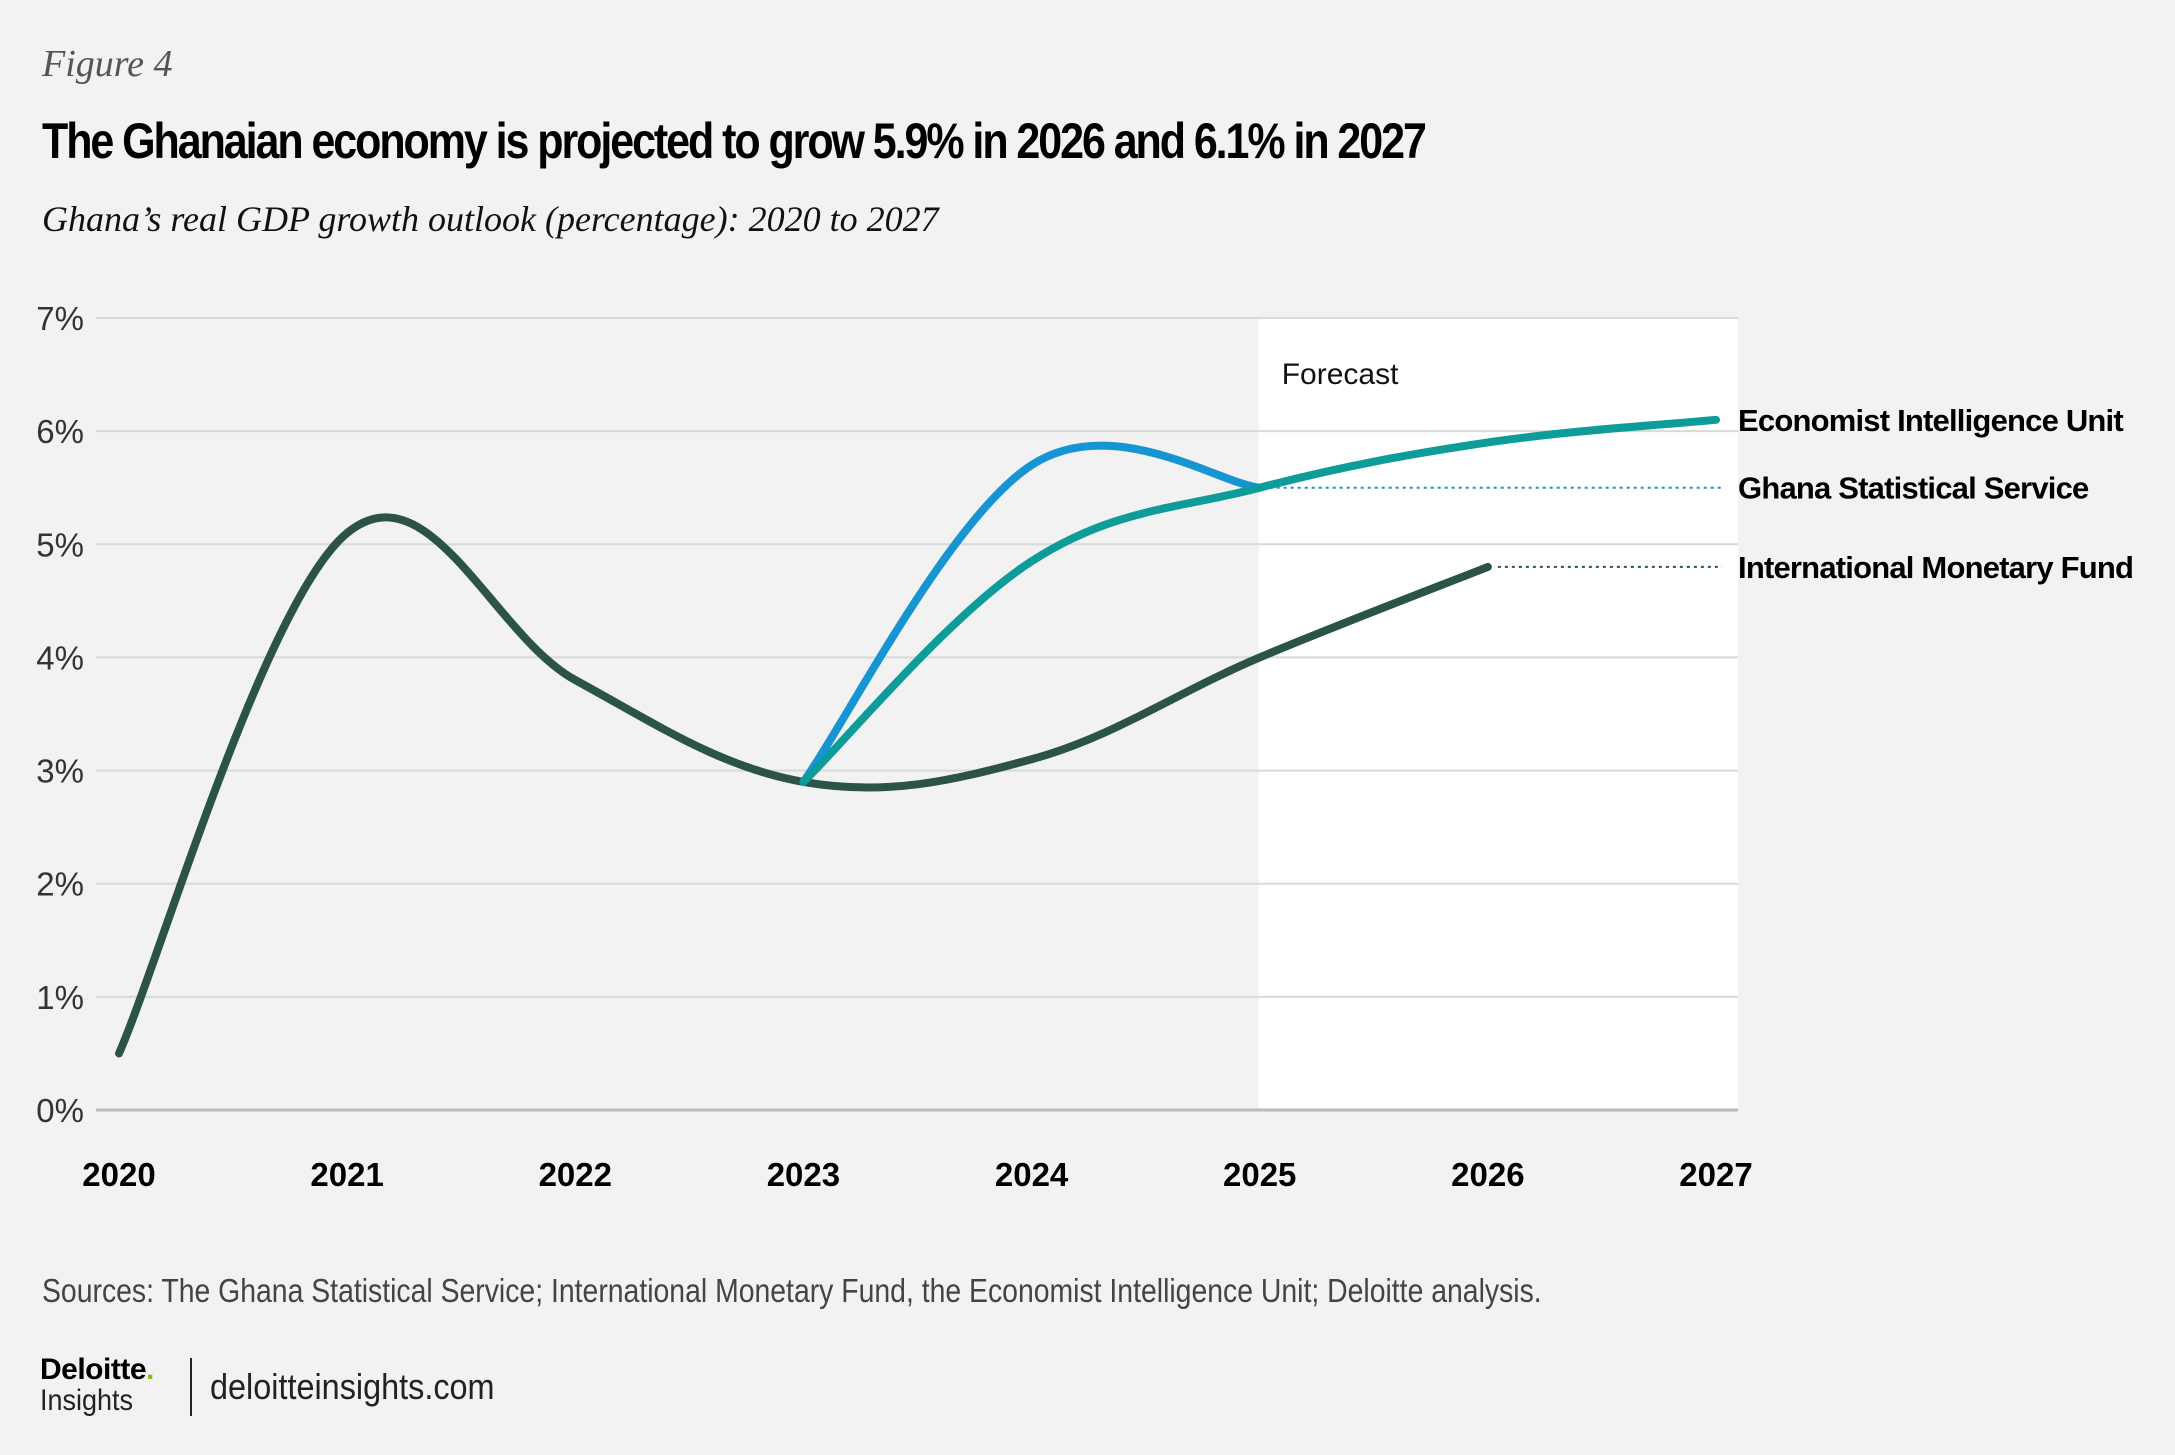 This screenshot has width=2175, height=1455. I want to click on deloitte-insights-logo: Deloitte. Insights, so click(97, 1386).